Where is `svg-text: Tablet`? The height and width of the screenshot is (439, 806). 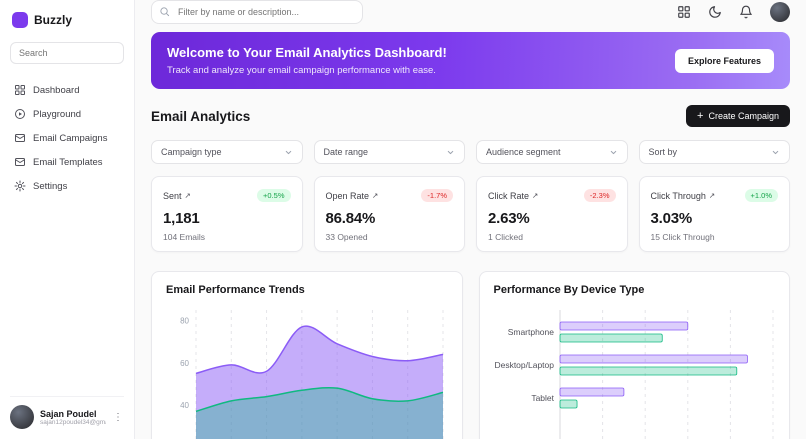
svg-text: Tablet is located at coordinates (542, 398).